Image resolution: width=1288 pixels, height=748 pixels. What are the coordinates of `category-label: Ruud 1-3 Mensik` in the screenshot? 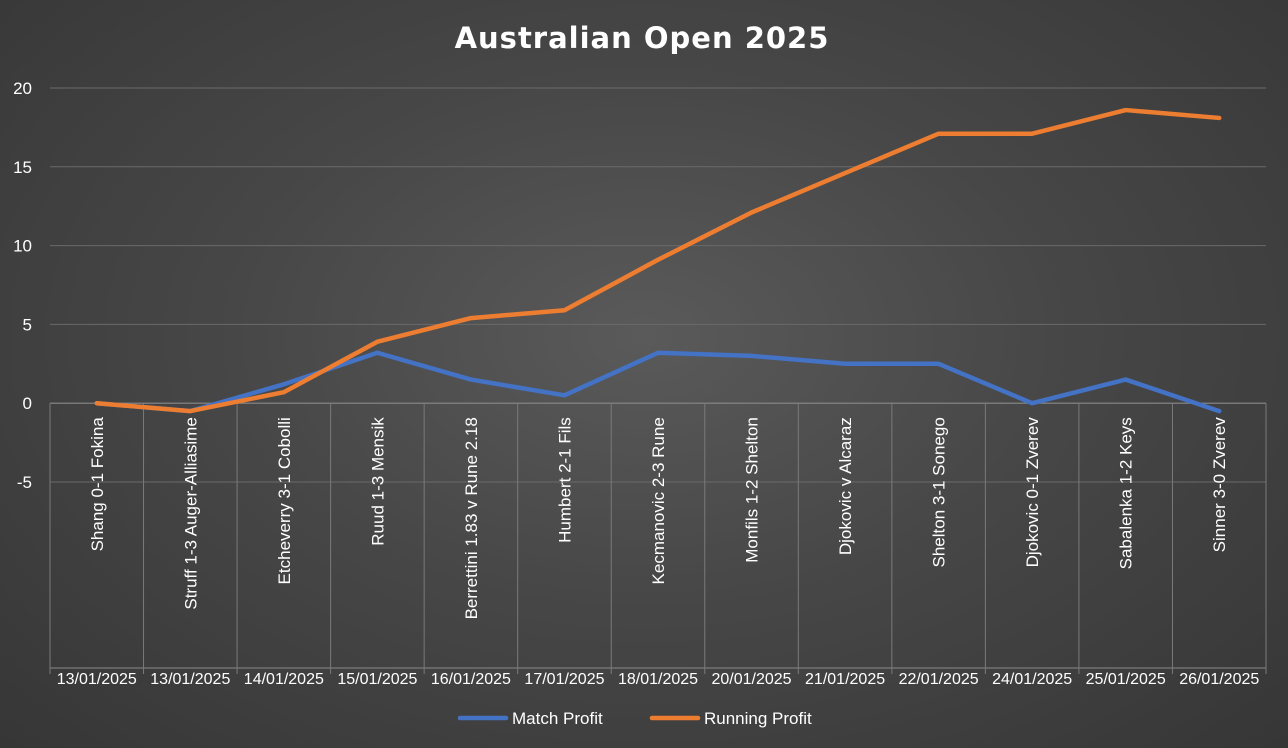 It's located at (377, 481).